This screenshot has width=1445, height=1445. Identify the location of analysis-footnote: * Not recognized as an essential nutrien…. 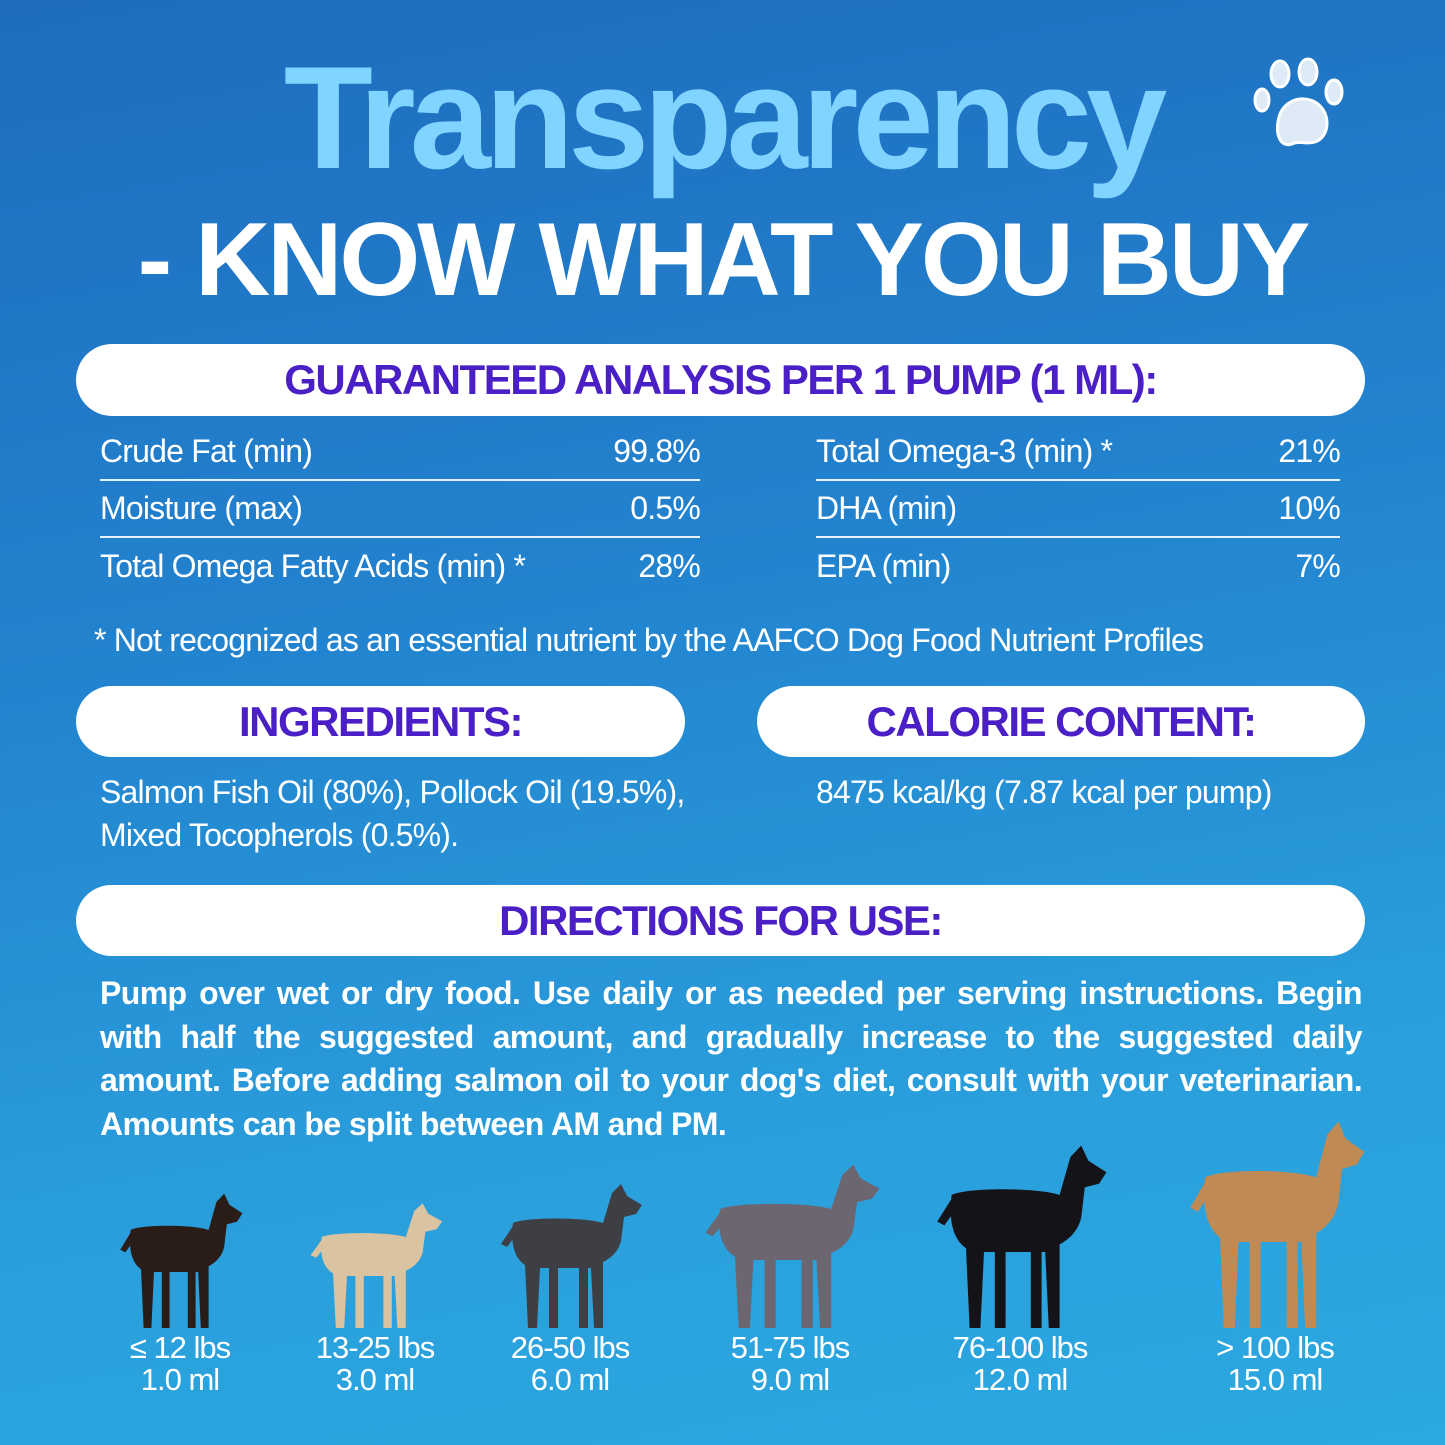
(649, 640).